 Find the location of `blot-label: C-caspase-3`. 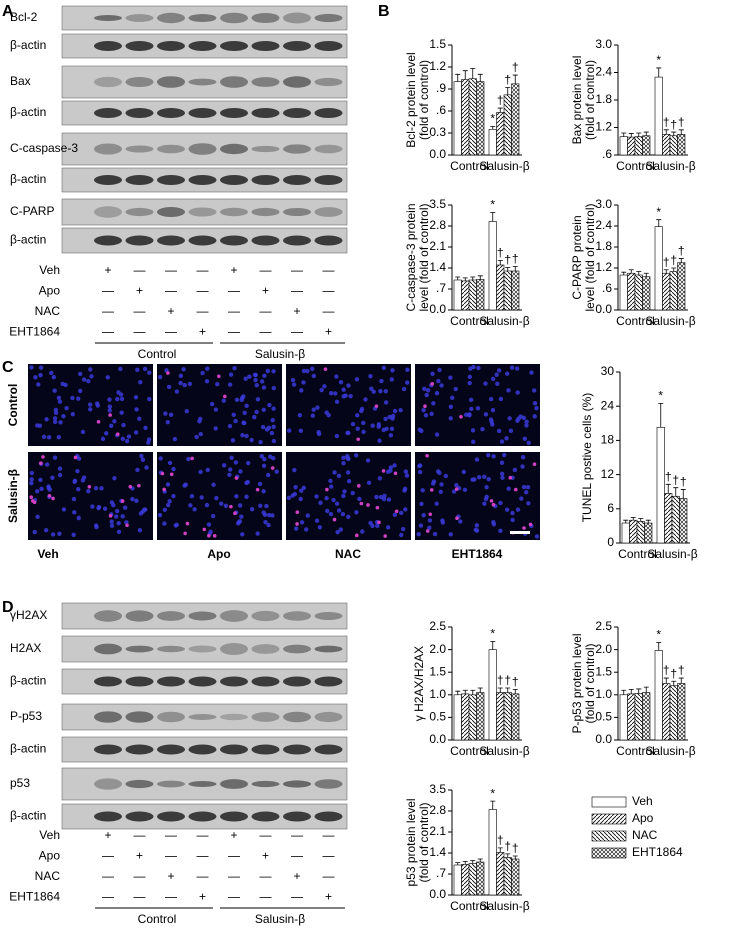

blot-label: C-caspase-3 is located at coordinates (44, 148).